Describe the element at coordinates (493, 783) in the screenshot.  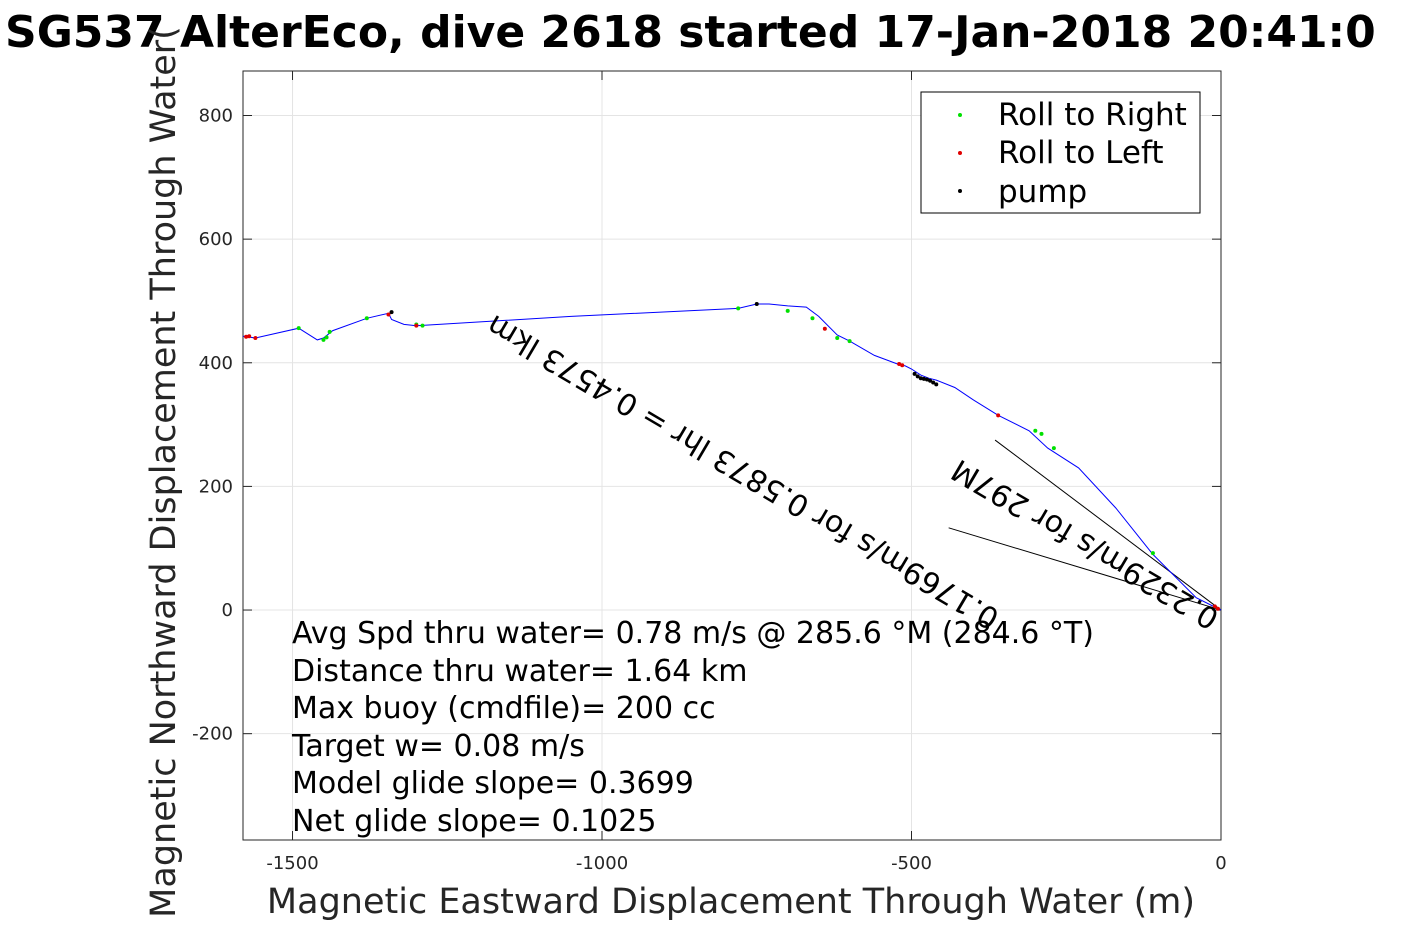
I see `annotation-model-glide-slope: Model glide slope= 0.3699` at that location.